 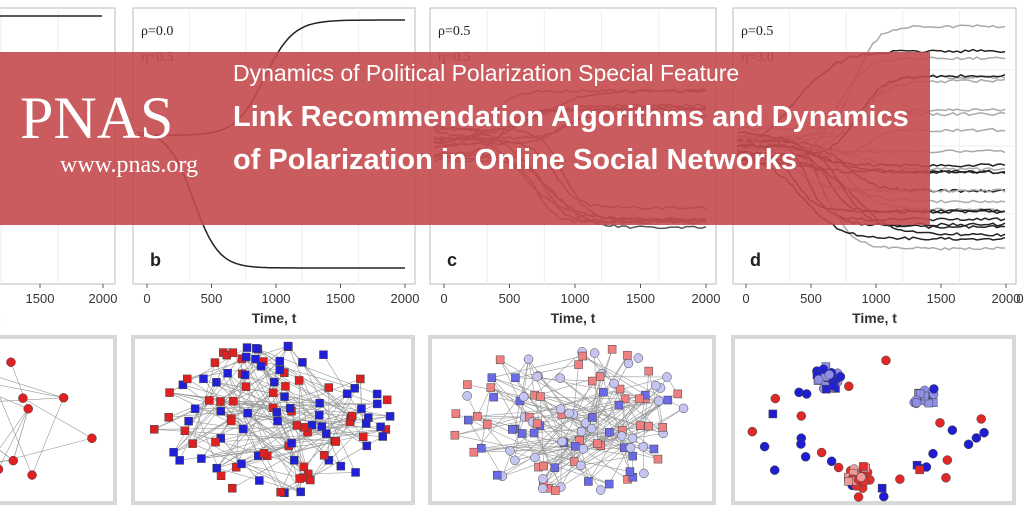 I want to click on x-tick-label: 2000, so click(x=1006, y=298).